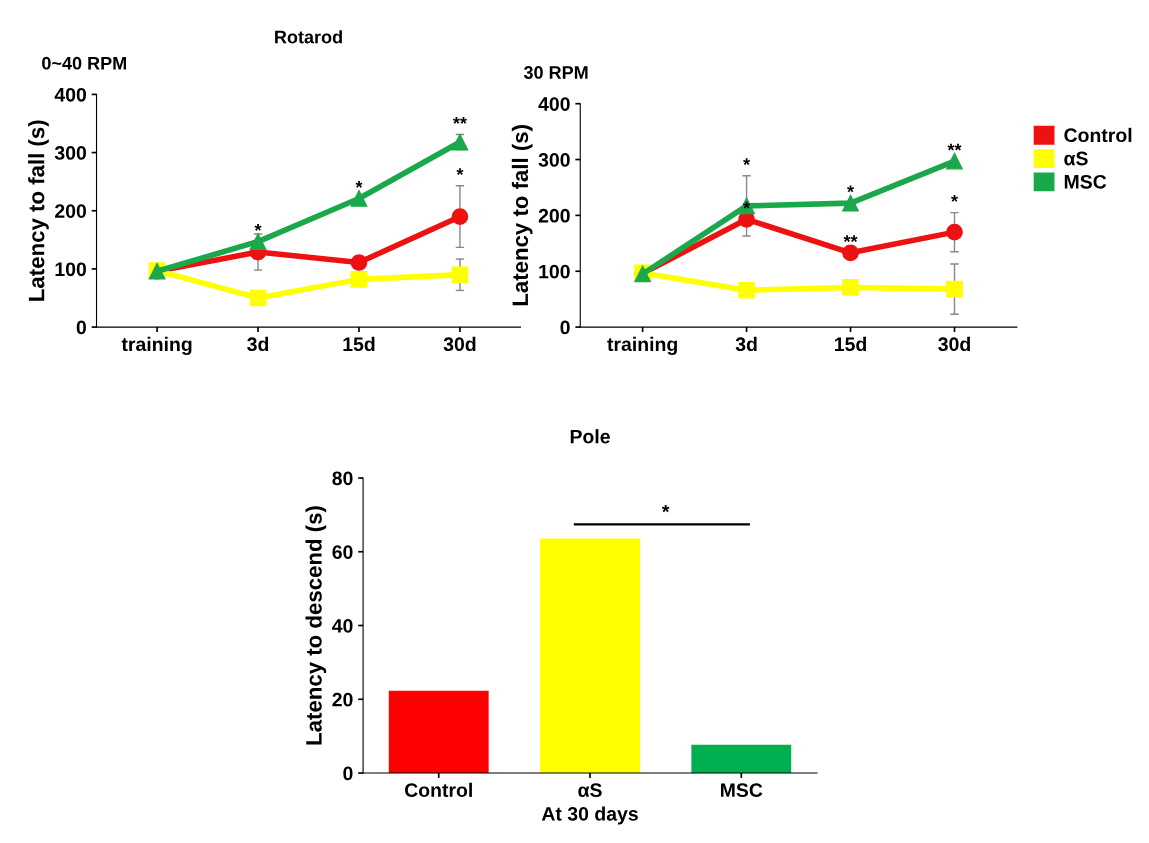 This screenshot has height=843, width=1149. Describe the element at coordinates (1098, 135) in the screenshot. I see `legend-label: Control` at that location.